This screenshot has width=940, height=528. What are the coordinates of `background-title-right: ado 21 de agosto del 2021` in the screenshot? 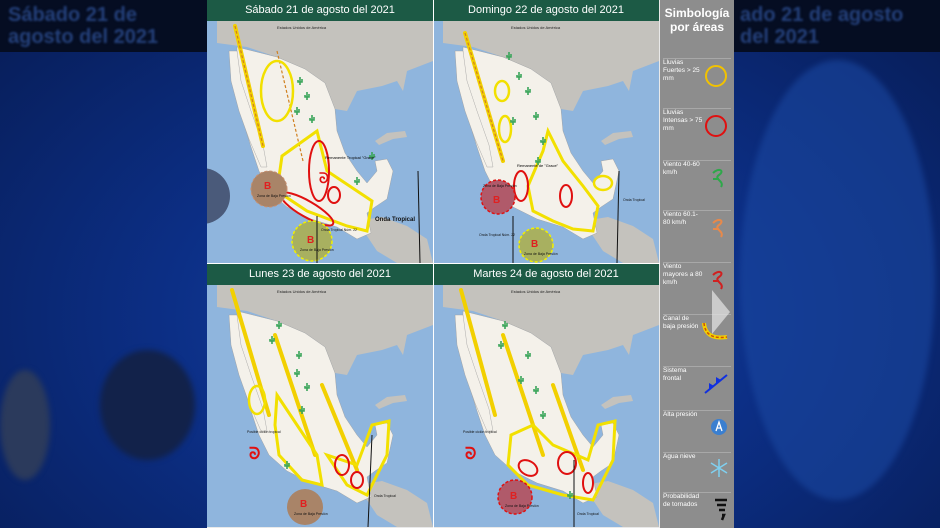 It's located at (822, 26).